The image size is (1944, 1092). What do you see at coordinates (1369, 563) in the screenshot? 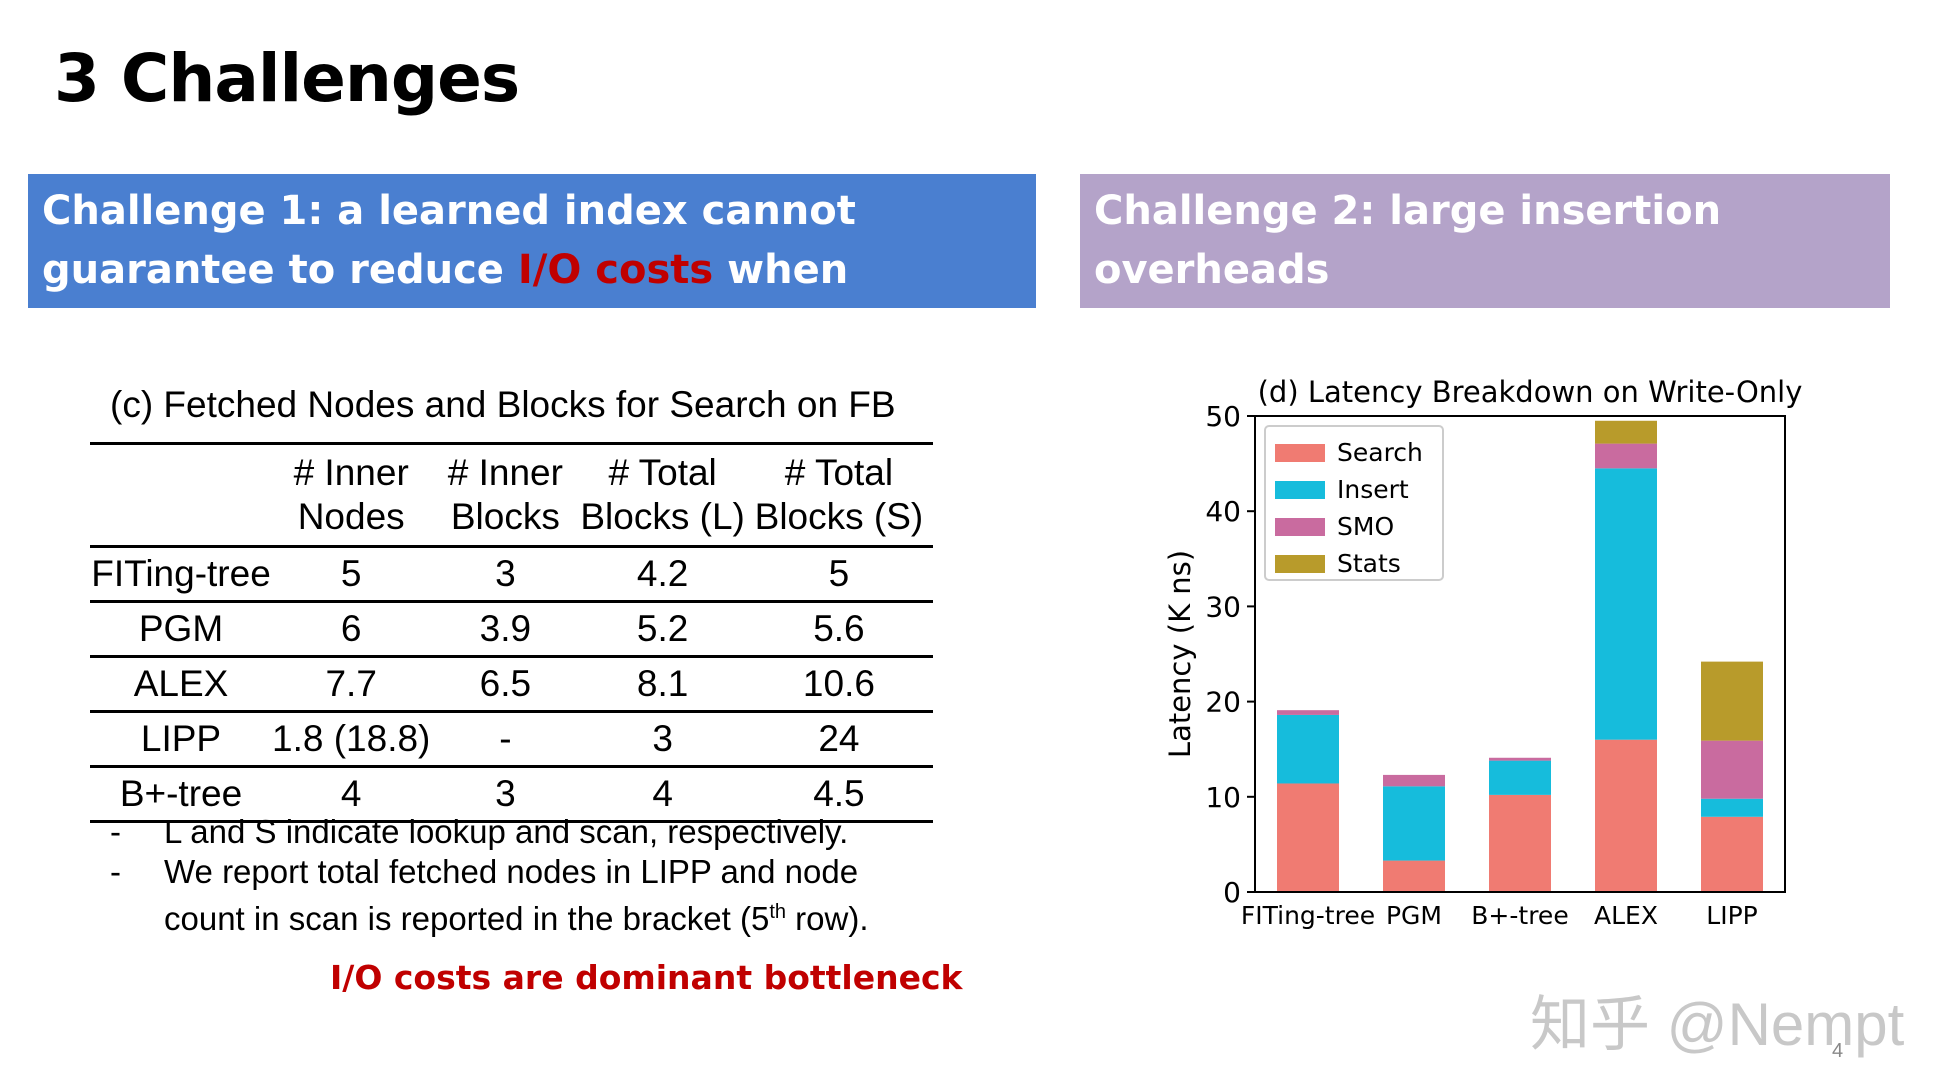
I see `legend-label: Stats` at bounding box center [1369, 563].